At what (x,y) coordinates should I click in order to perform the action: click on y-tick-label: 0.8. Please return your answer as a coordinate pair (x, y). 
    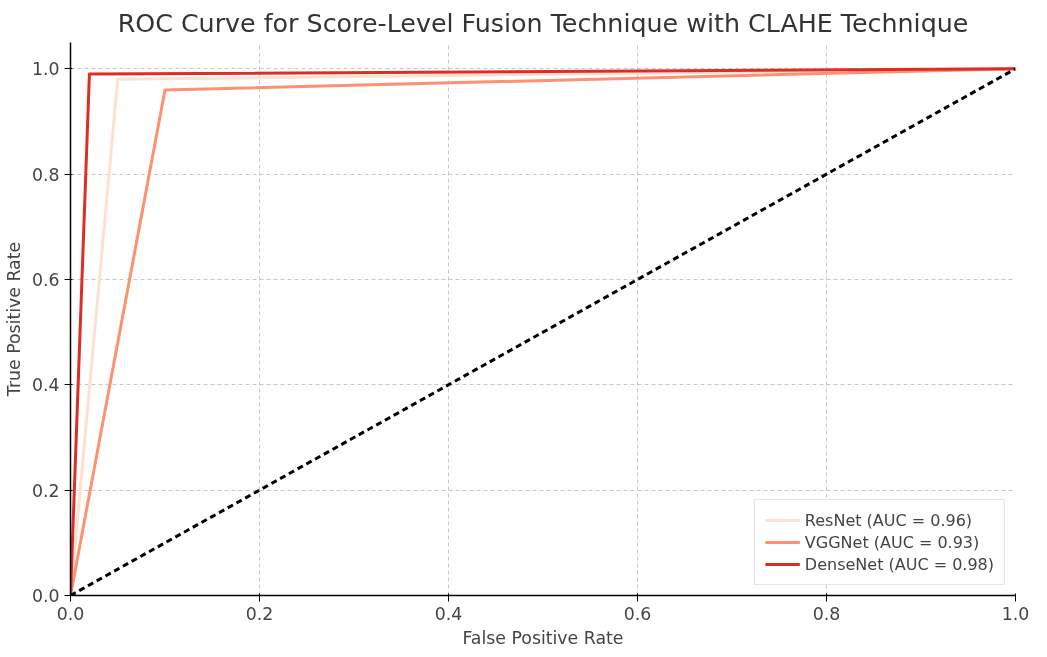
    Looking at the image, I should click on (45, 174).